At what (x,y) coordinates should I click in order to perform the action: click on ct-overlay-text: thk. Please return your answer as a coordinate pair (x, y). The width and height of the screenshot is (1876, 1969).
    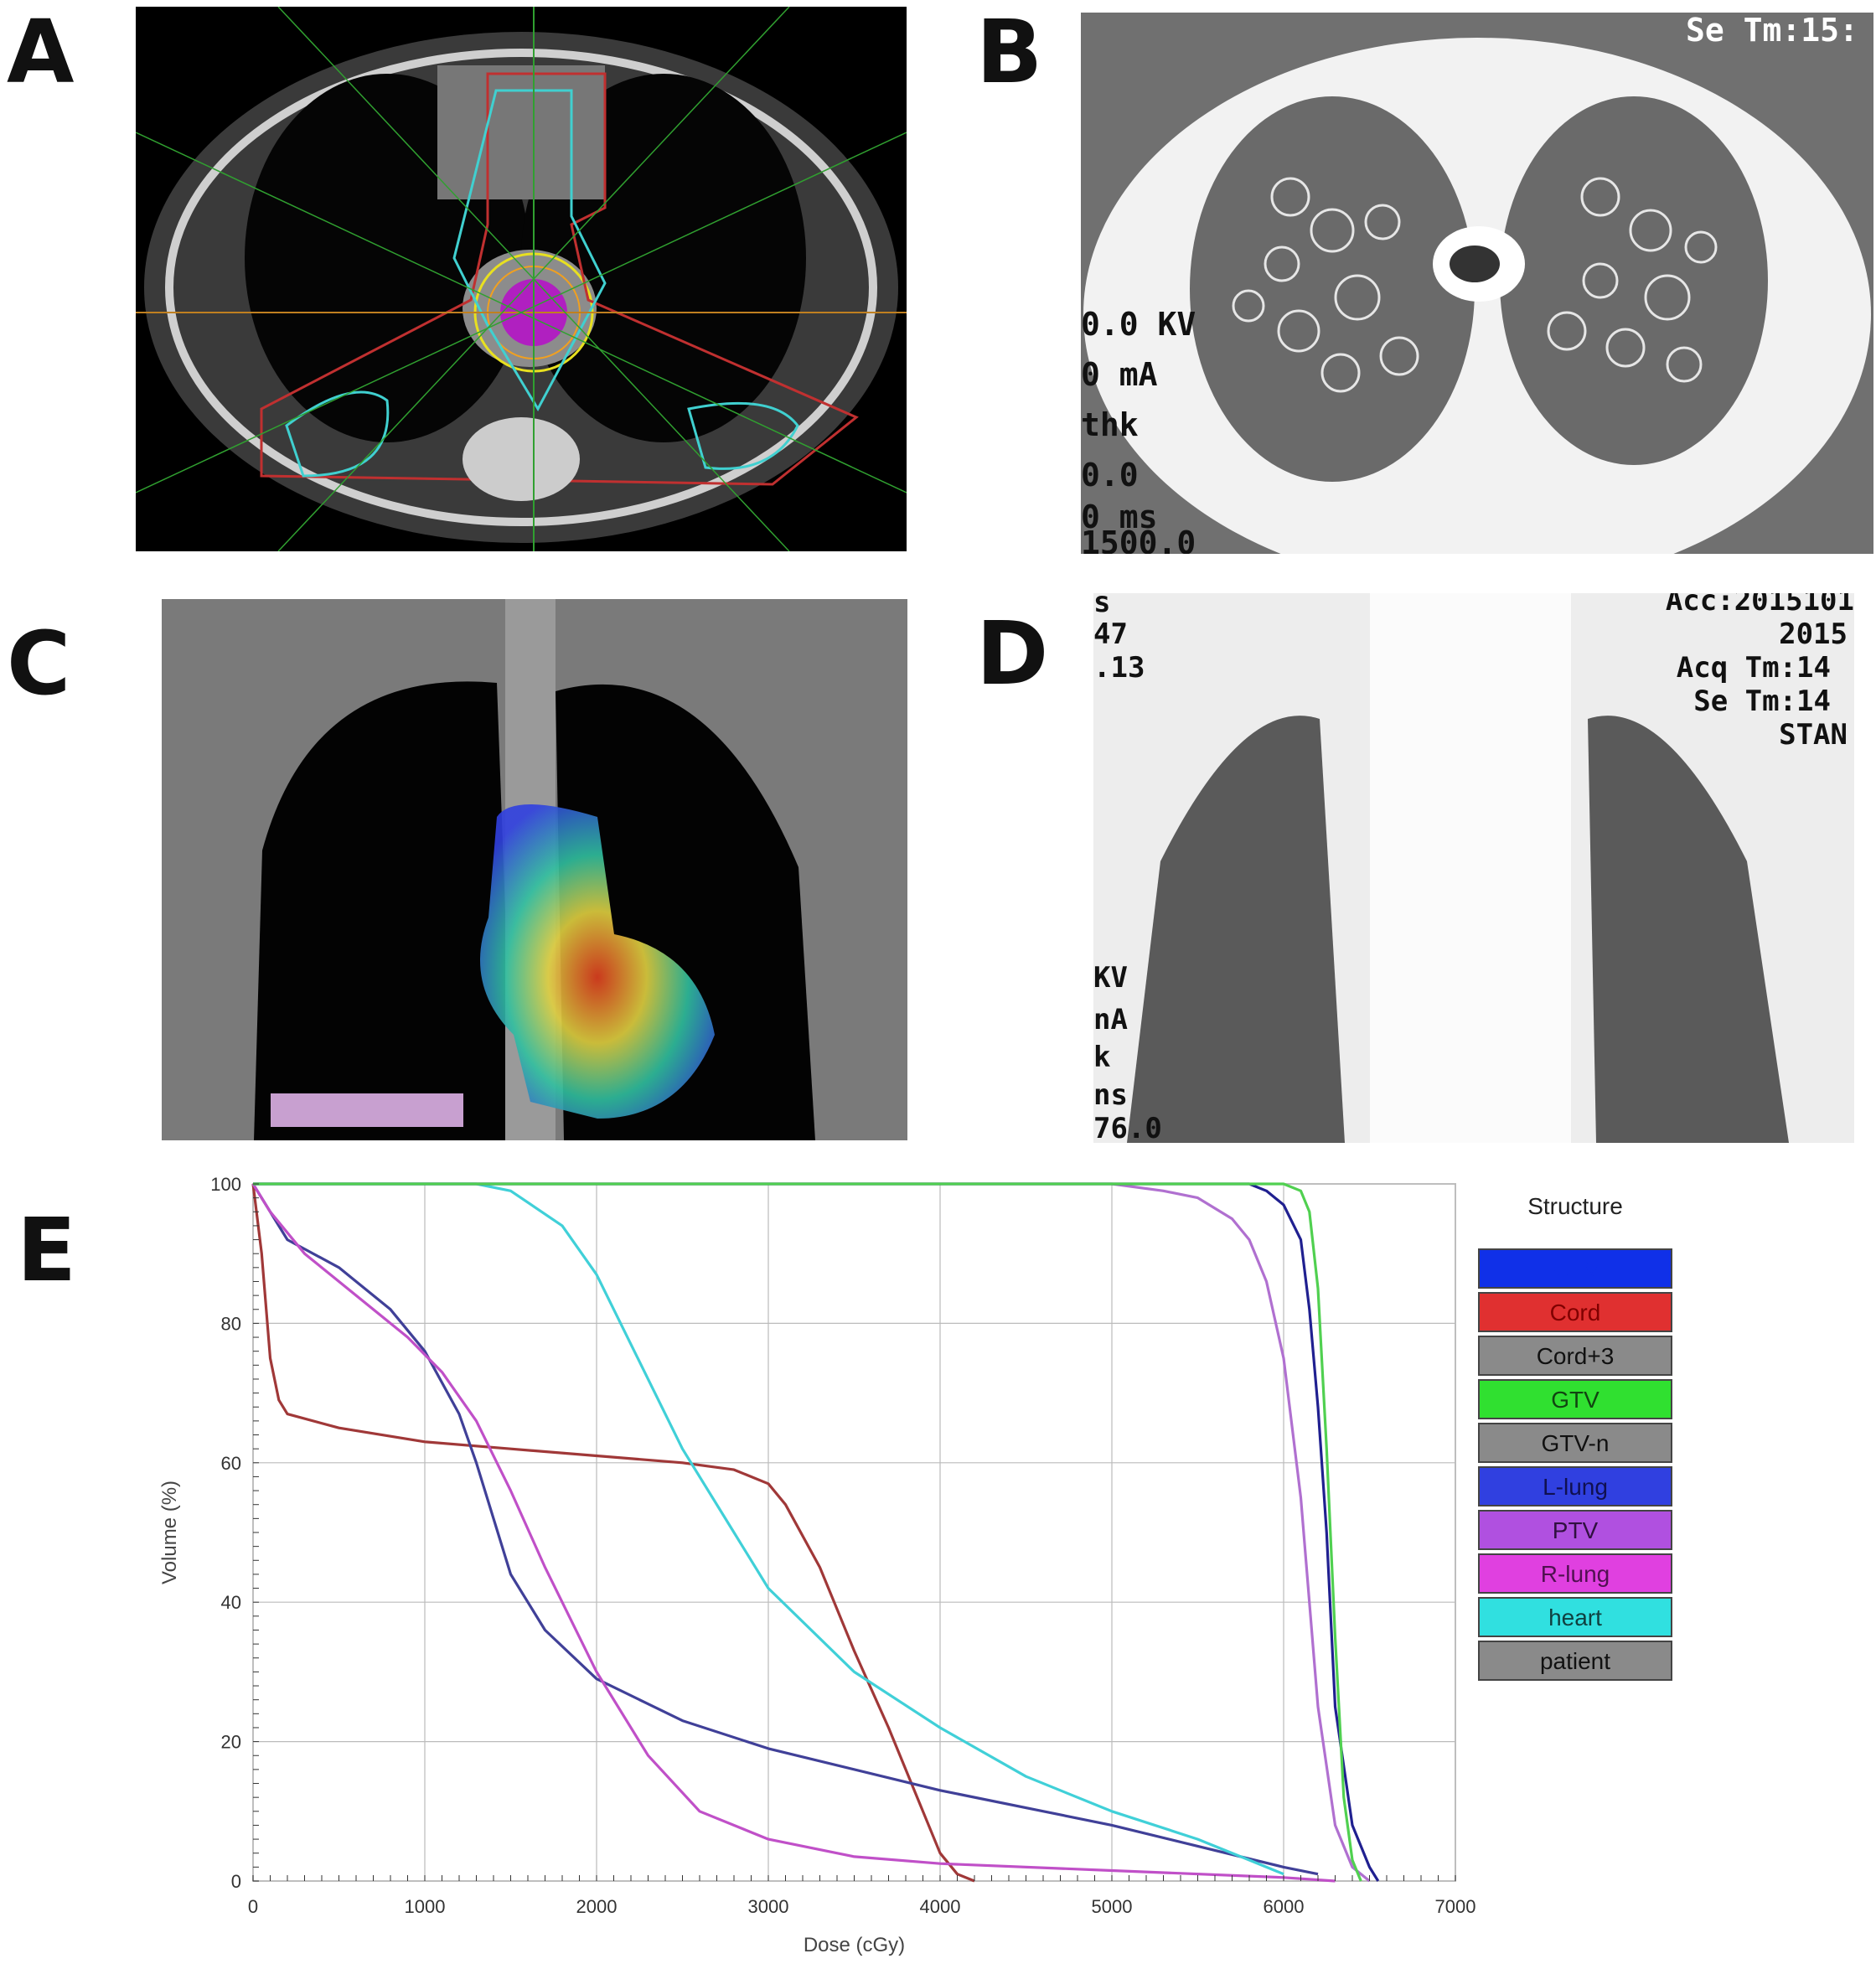
    Looking at the image, I should click on (1110, 424).